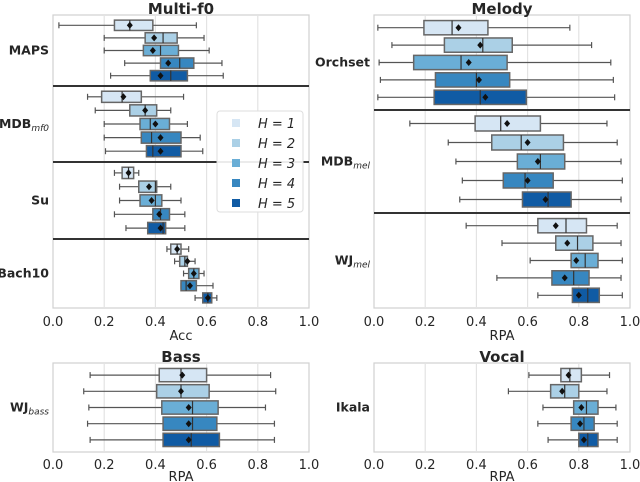  What do you see at coordinates (24, 125) in the screenshot?
I see `group-label: MDBmf0` at bounding box center [24, 125].